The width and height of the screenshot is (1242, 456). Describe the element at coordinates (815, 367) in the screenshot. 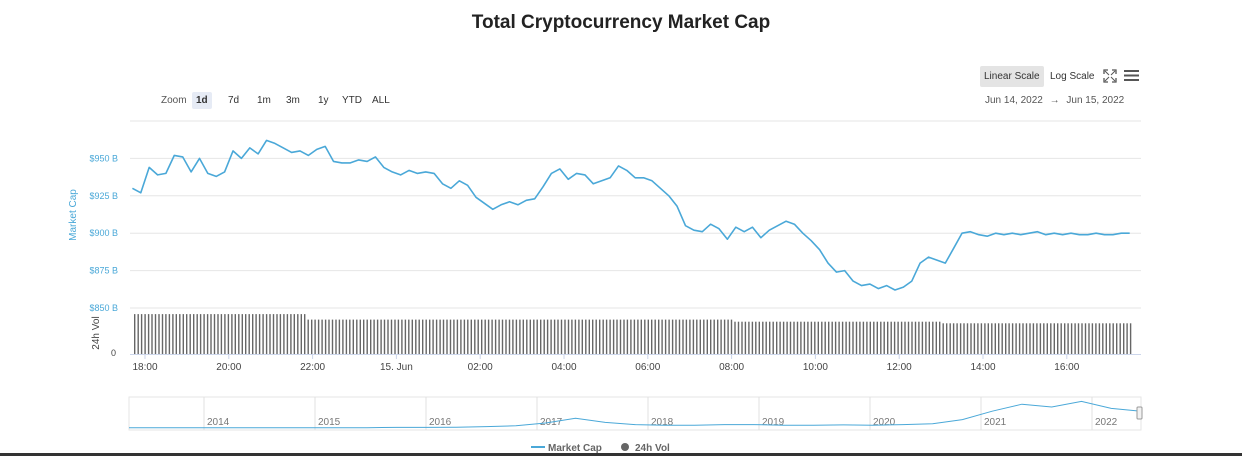

I see `x-tick-label: 10:00` at that location.